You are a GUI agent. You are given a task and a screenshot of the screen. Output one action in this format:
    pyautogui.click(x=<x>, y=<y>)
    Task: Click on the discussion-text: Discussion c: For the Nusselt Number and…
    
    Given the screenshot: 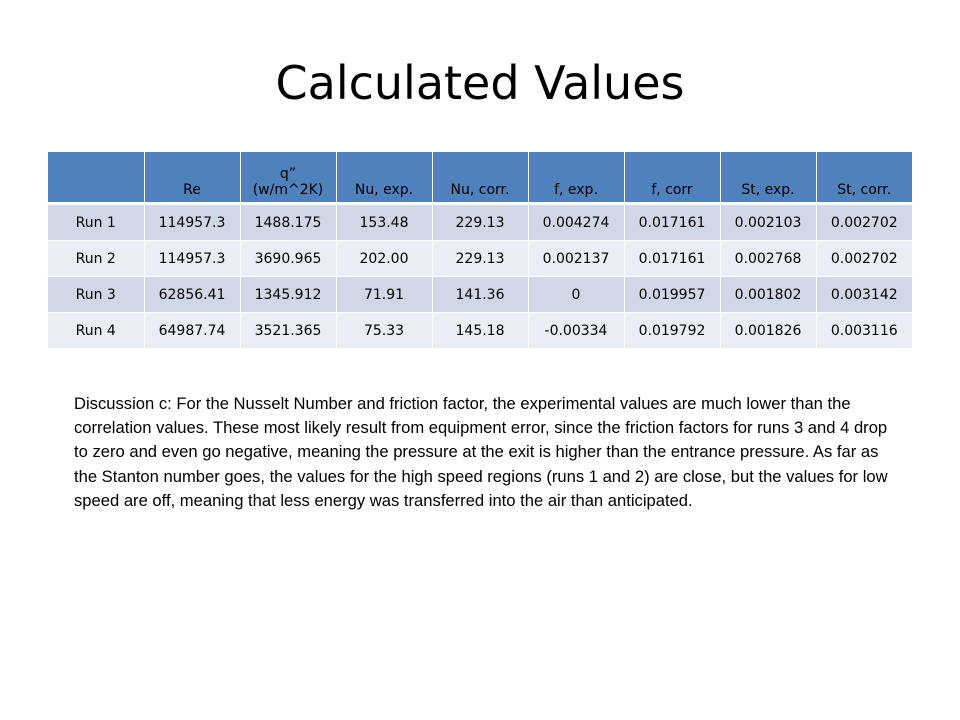 What is the action you would take?
    pyautogui.click(x=481, y=452)
    